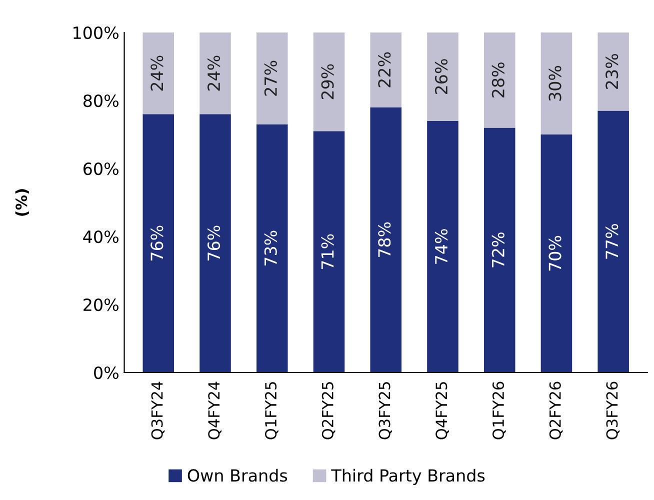 This screenshot has height=500, width=654. I want to click on y-tick-label: 60%, so click(101, 169).